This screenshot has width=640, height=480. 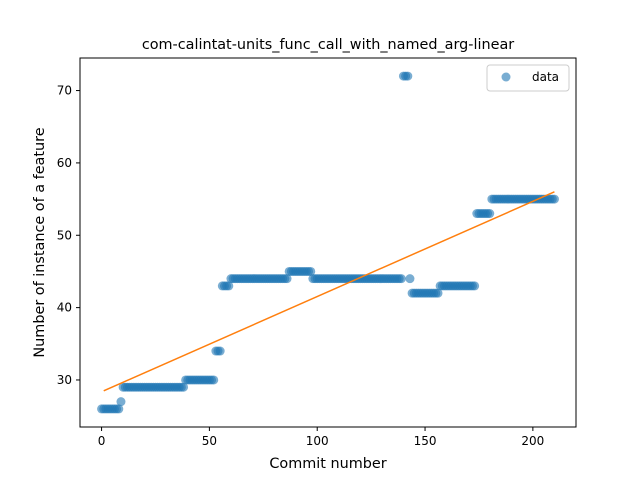 What do you see at coordinates (64, 380) in the screenshot?
I see `y-tick-label: 30` at bounding box center [64, 380].